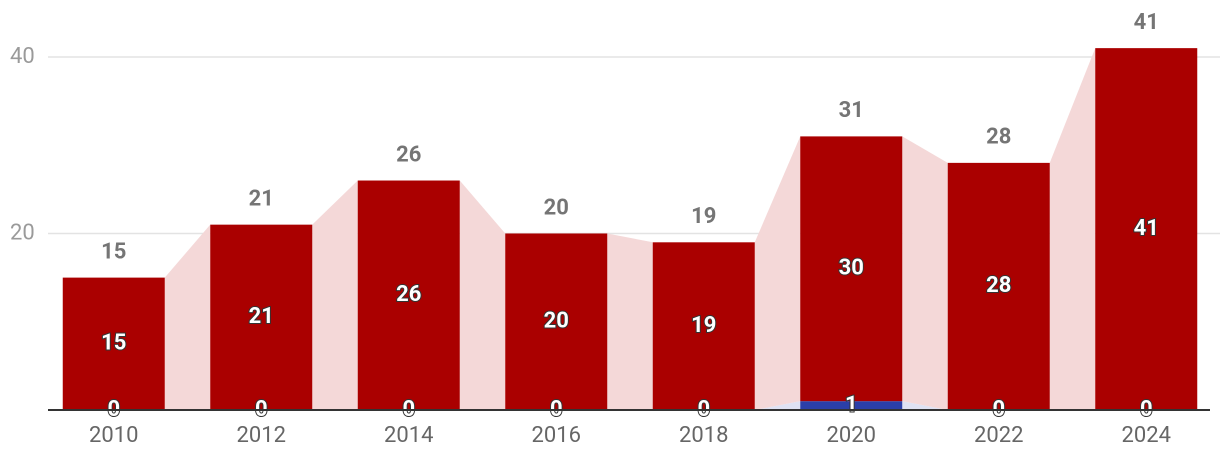  What do you see at coordinates (998, 137) in the screenshot?
I see `total-label: 28` at bounding box center [998, 137].